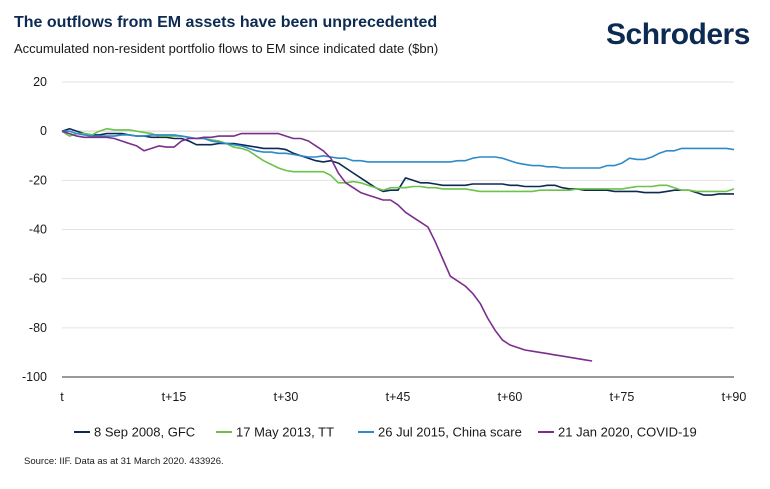 This screenshot has height=489, width=770. Describe the element at coordinates (43, 131) in the screenshot. I see `y-tick-label: 0` at that location.